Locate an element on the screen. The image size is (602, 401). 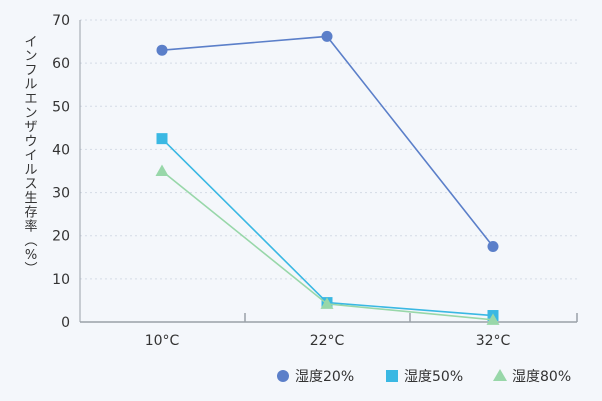
legend-label: 湿度20% is located at coordinates (324, 377).